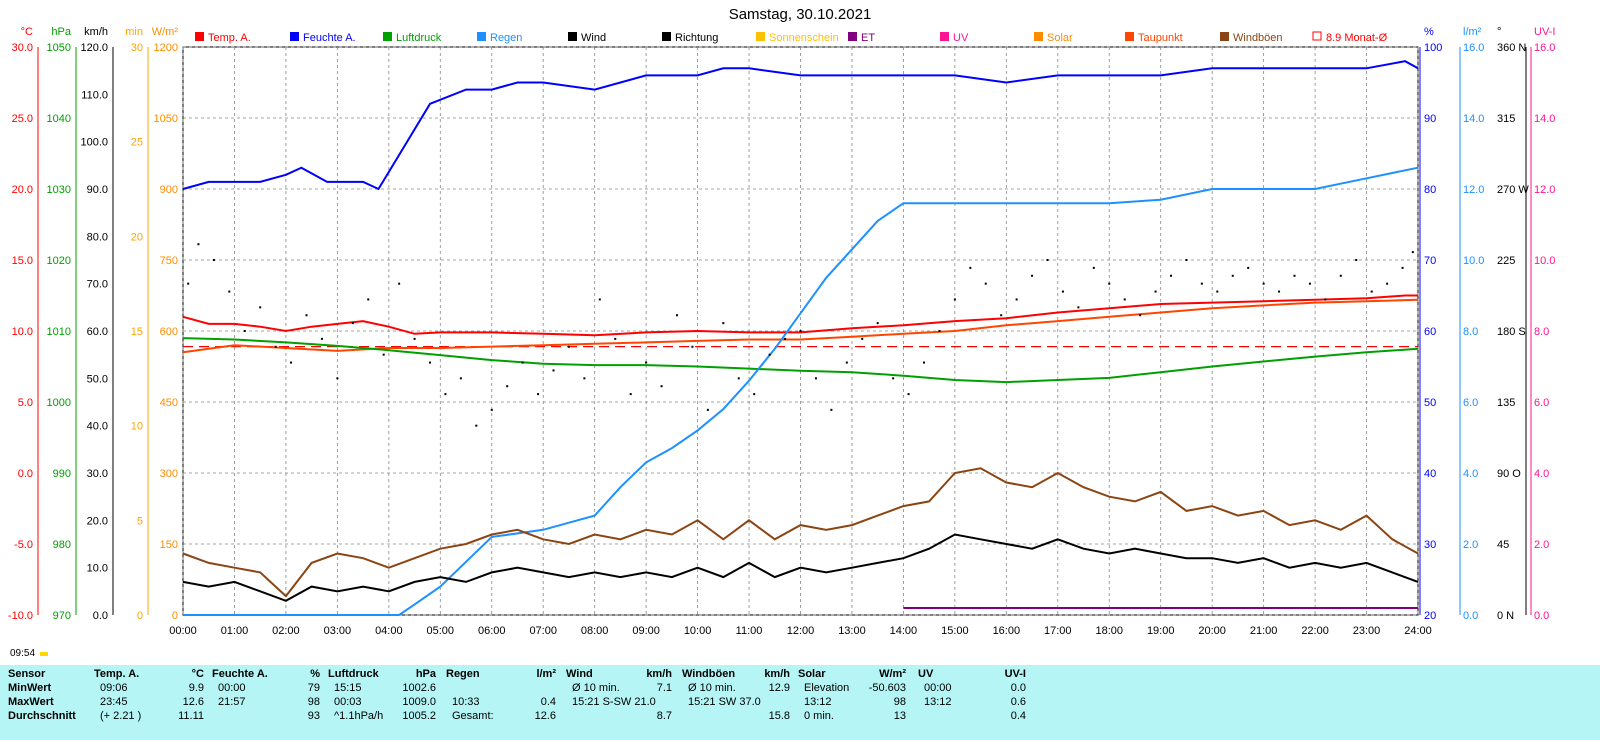 The height and width of the screenshot is (740, 1600). What do you see at coordinates (712, 688) in the screenshot?
I see `stats-cell-gust-label: Ø 10 min.` at bounding box center [712, 688].